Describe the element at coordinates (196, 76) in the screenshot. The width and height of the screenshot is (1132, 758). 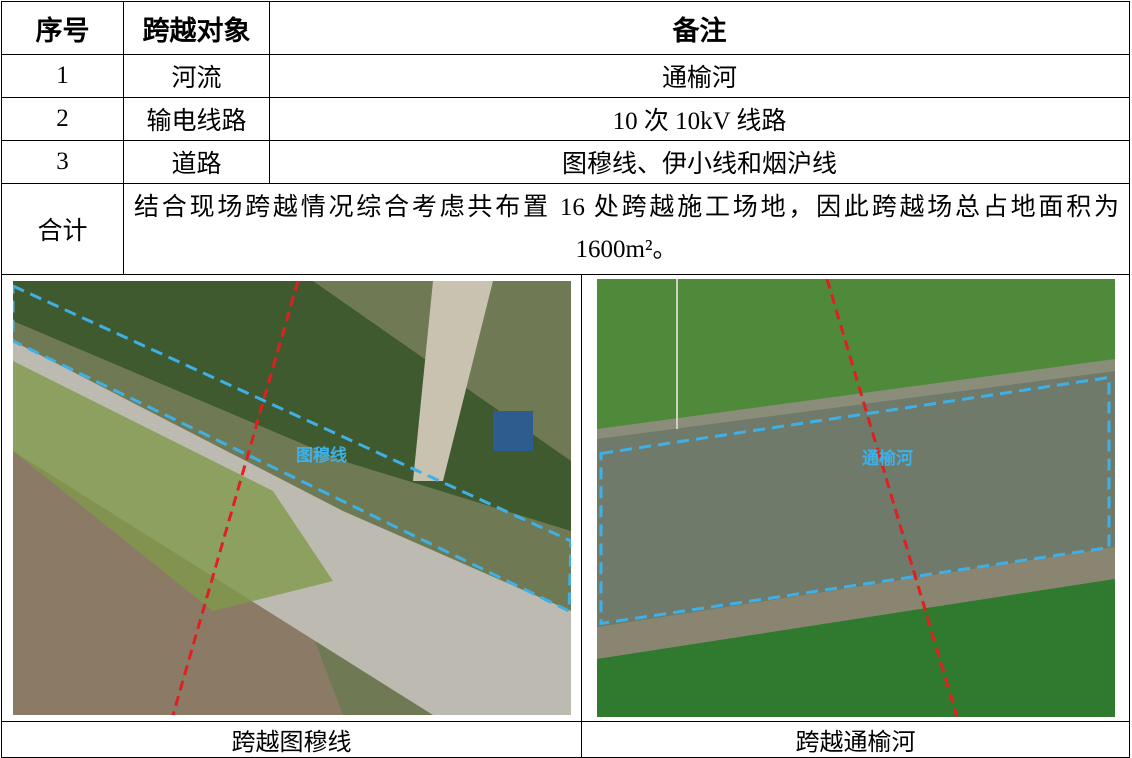
I see `cell: 河流` at that location.